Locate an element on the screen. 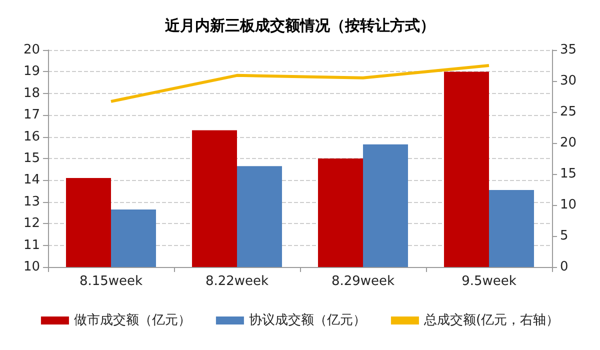 The image size is (600, 350). line-series is located at coordinates (300, 83).